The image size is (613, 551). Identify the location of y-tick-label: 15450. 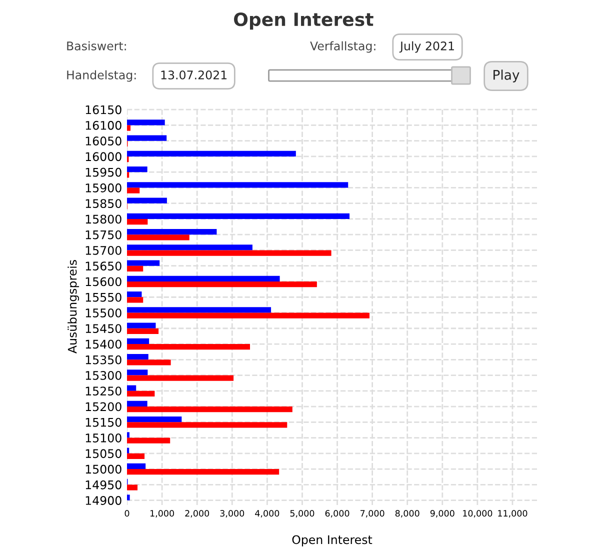
(104, 329).